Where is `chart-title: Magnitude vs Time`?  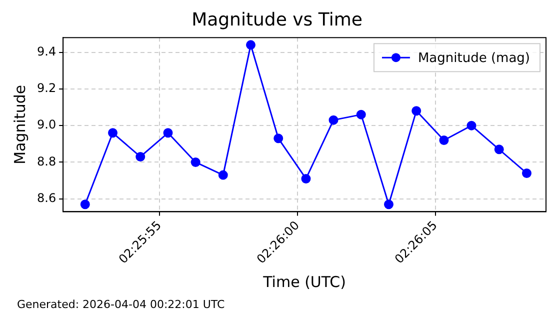
chart-title: Magnitude vs Time is located at coordinates (277, 19).